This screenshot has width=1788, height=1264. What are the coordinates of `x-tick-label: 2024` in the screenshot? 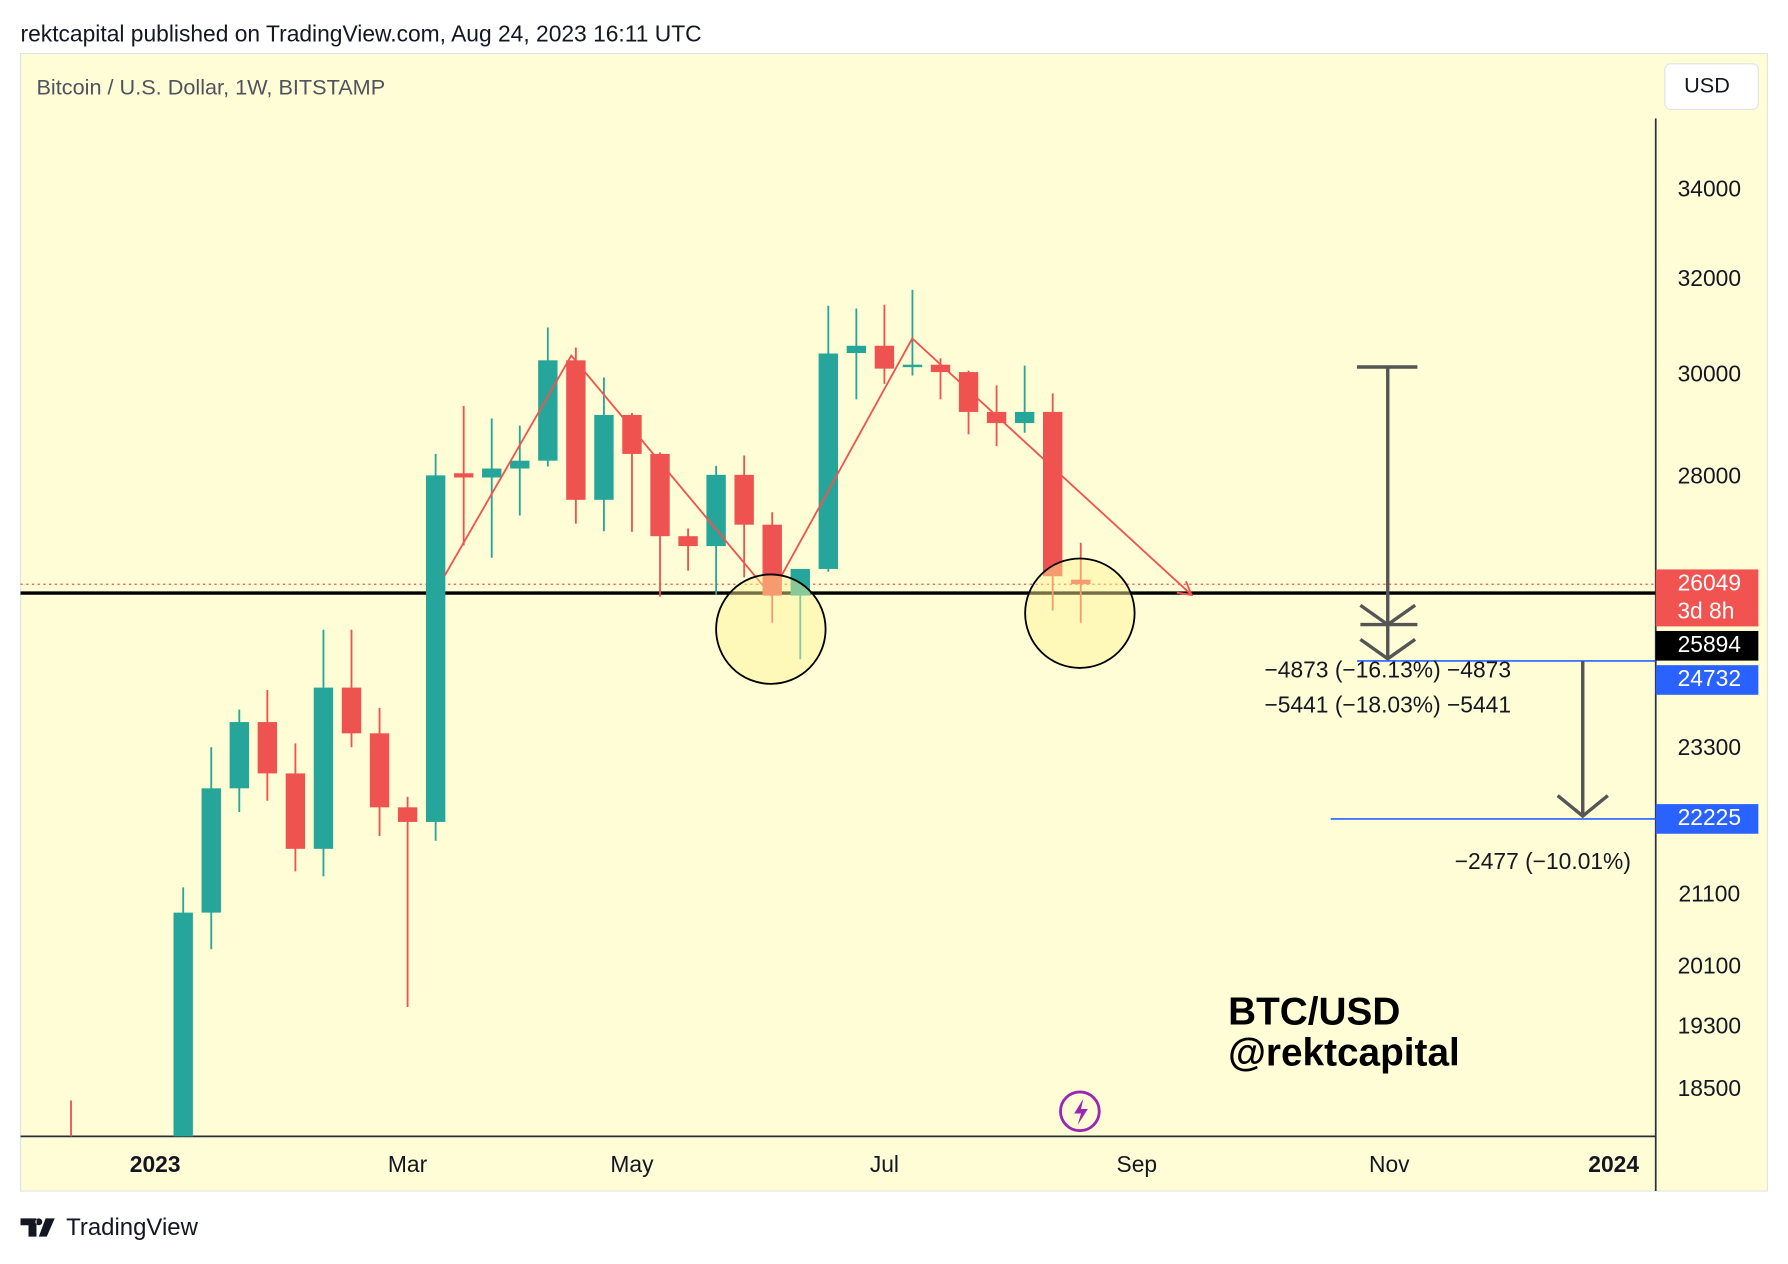 It's located at (1613, 1164).